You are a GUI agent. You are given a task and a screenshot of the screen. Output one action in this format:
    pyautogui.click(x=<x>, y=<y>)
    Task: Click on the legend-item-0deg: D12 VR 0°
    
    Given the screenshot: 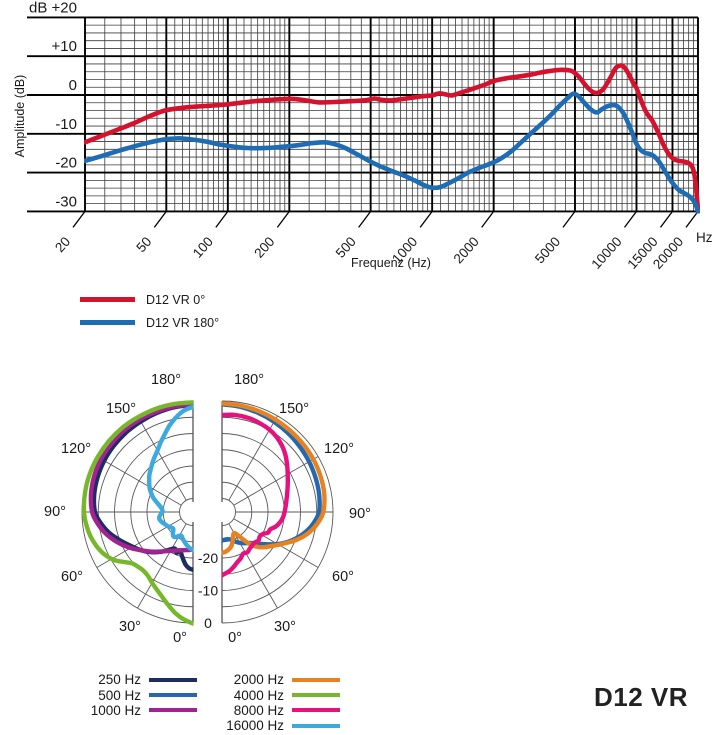 What is the action you would take?
    pyautogui.click(x=149, y=299)
    